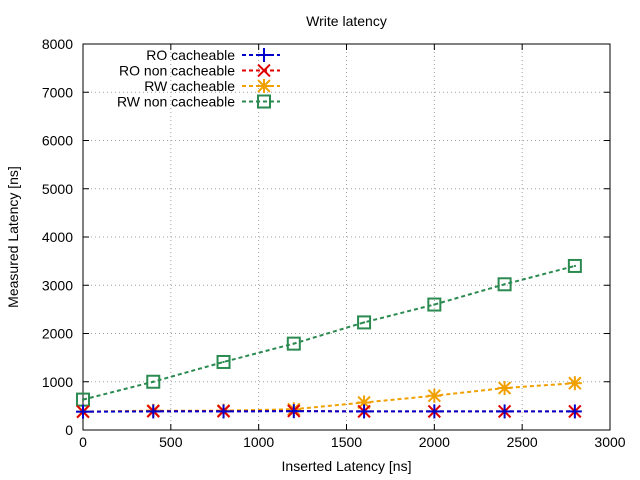 Image resolution: width=640 pixels, height=480 pixels. Describe the element at coordinates (13, 237) in the screenshot. I see `y-axis-label: Measured Latency [ns]` at that location.